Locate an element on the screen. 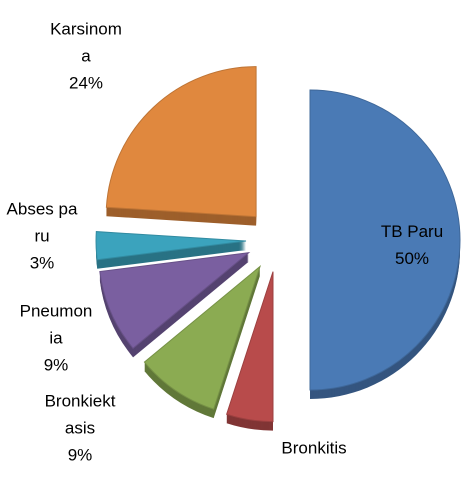  slice-label: TB Paru 50% is located at coordinates (412, 245).